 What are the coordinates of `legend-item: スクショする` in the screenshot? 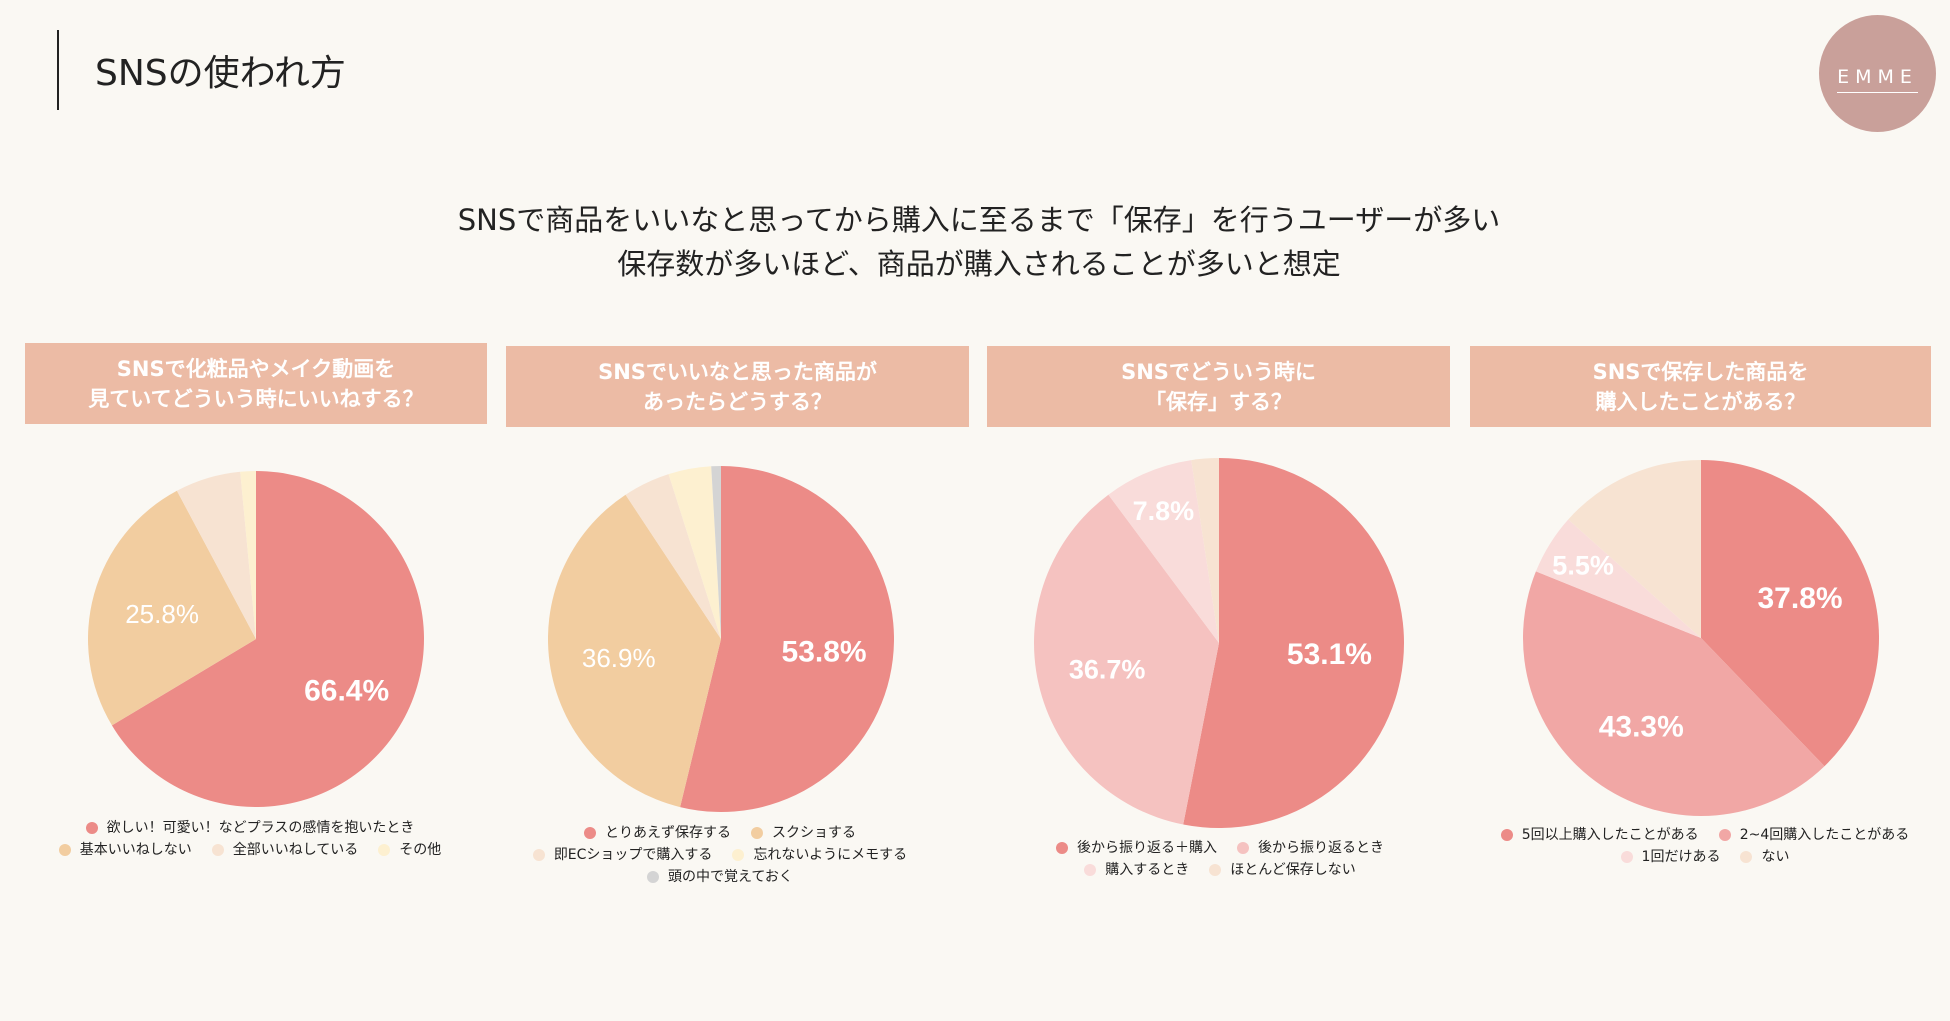 It's located at (803, 833).